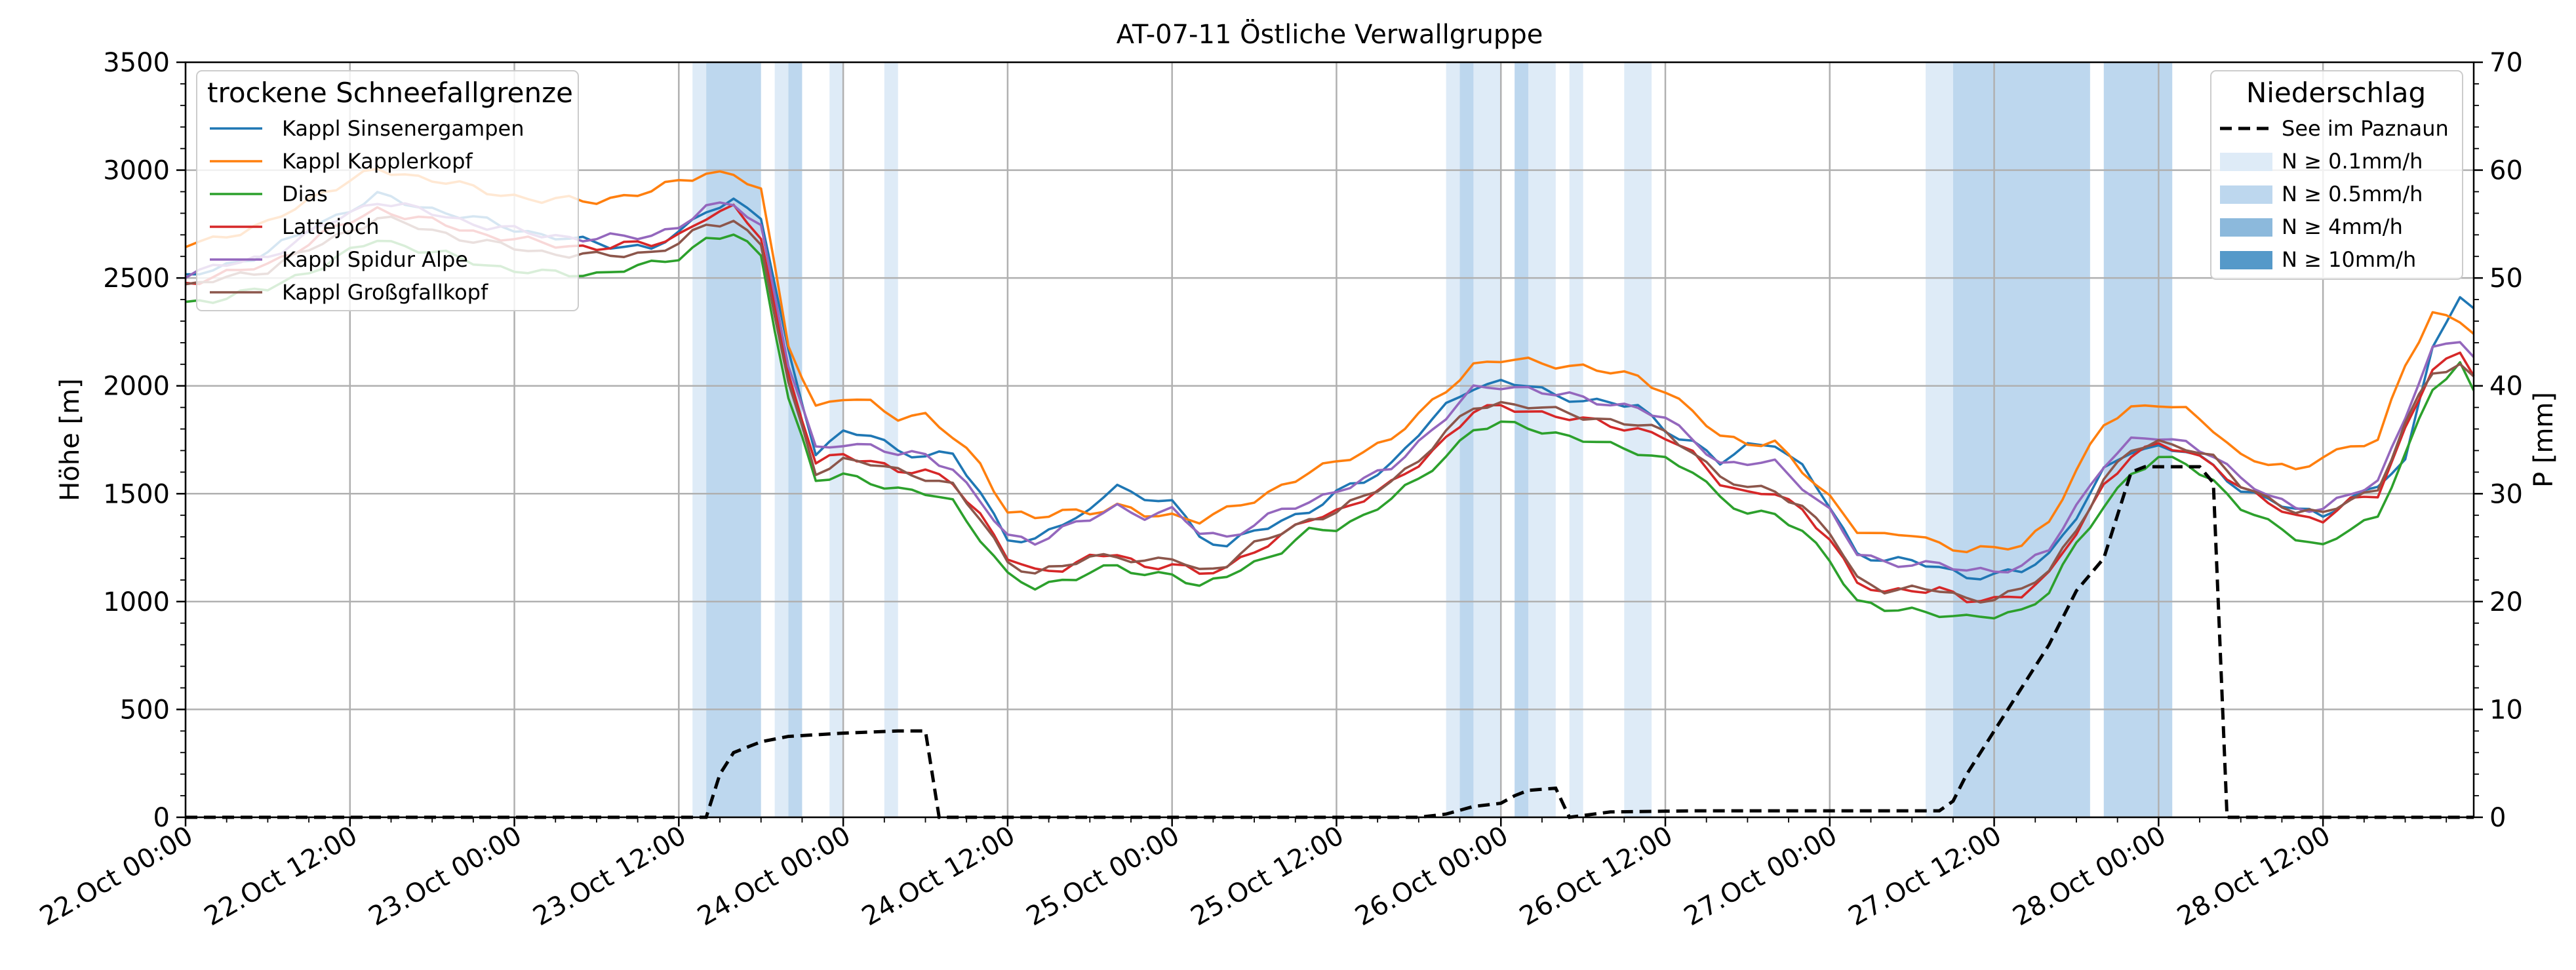 The image size is (2576, 970). Describe the element at coordinates (2506, 387) in the screenshot. I see `y2-tick-label-4: 40` at that location.